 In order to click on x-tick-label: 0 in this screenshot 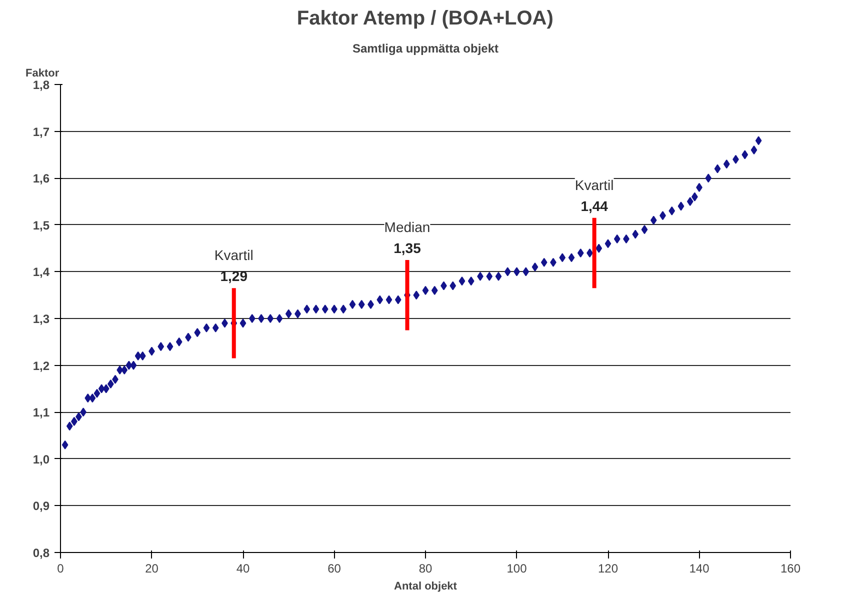, I will do `click(60, 569)`.